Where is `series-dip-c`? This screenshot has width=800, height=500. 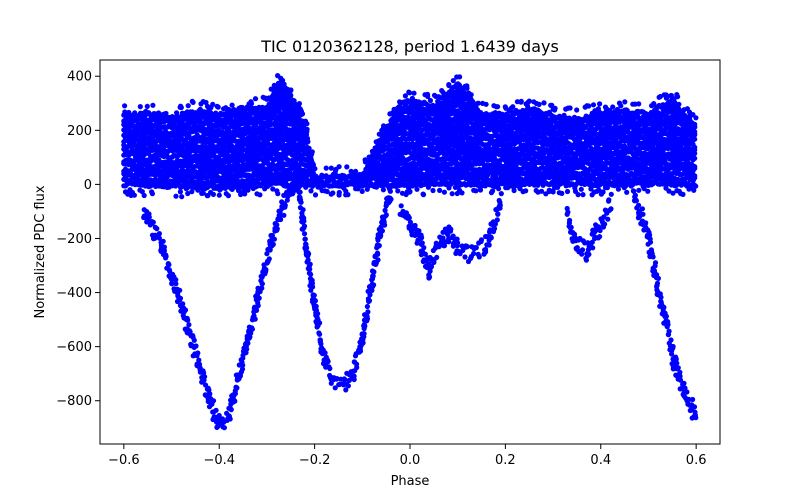
series-dip-c is located at coordinates (450, 239).